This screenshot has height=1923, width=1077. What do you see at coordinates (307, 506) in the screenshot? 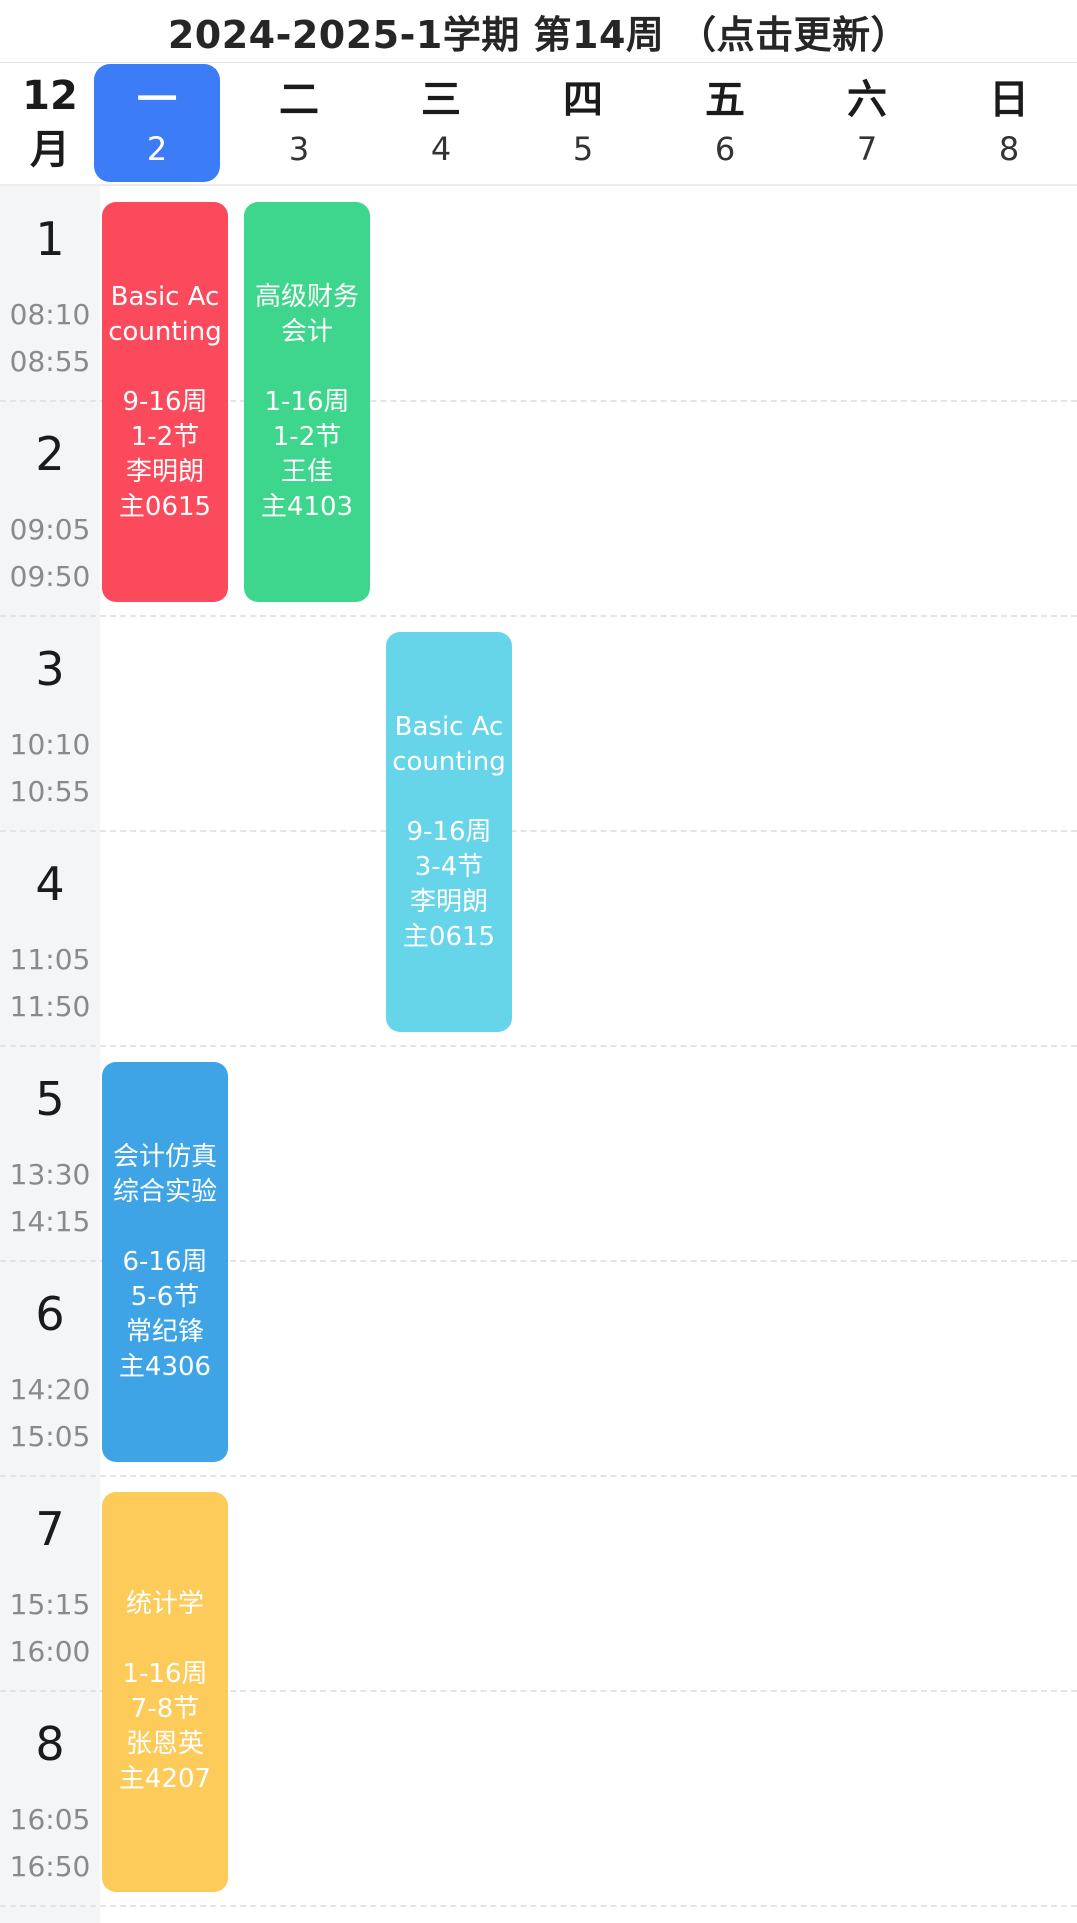
I see `course-room: 主4103` at bounding box center [307, 506].